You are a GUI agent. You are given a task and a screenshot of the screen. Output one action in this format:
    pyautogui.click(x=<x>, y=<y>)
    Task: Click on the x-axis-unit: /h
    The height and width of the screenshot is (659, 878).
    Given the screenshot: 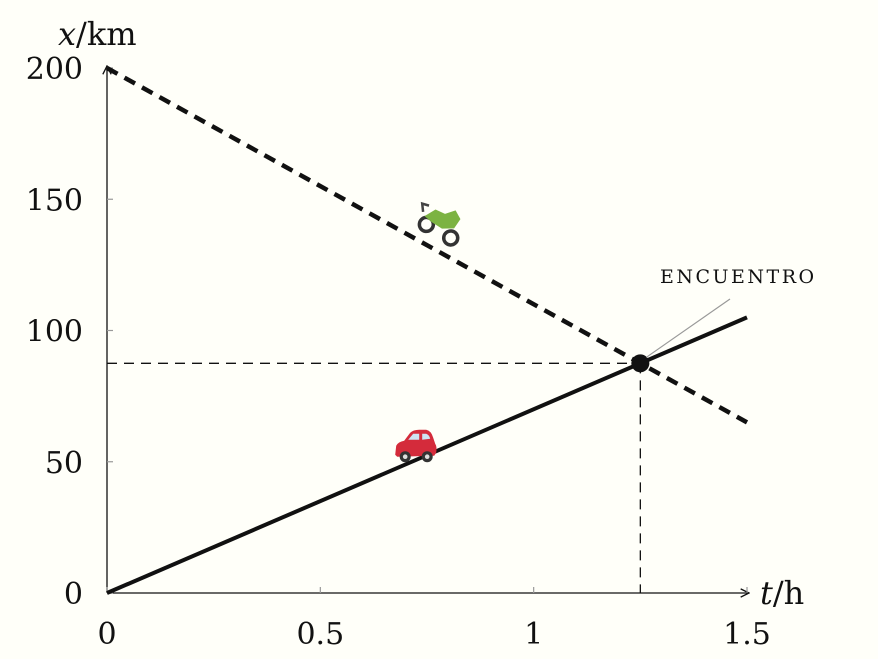 What is the action you would take?
    pyautogui.click(x=788, y=593)
    